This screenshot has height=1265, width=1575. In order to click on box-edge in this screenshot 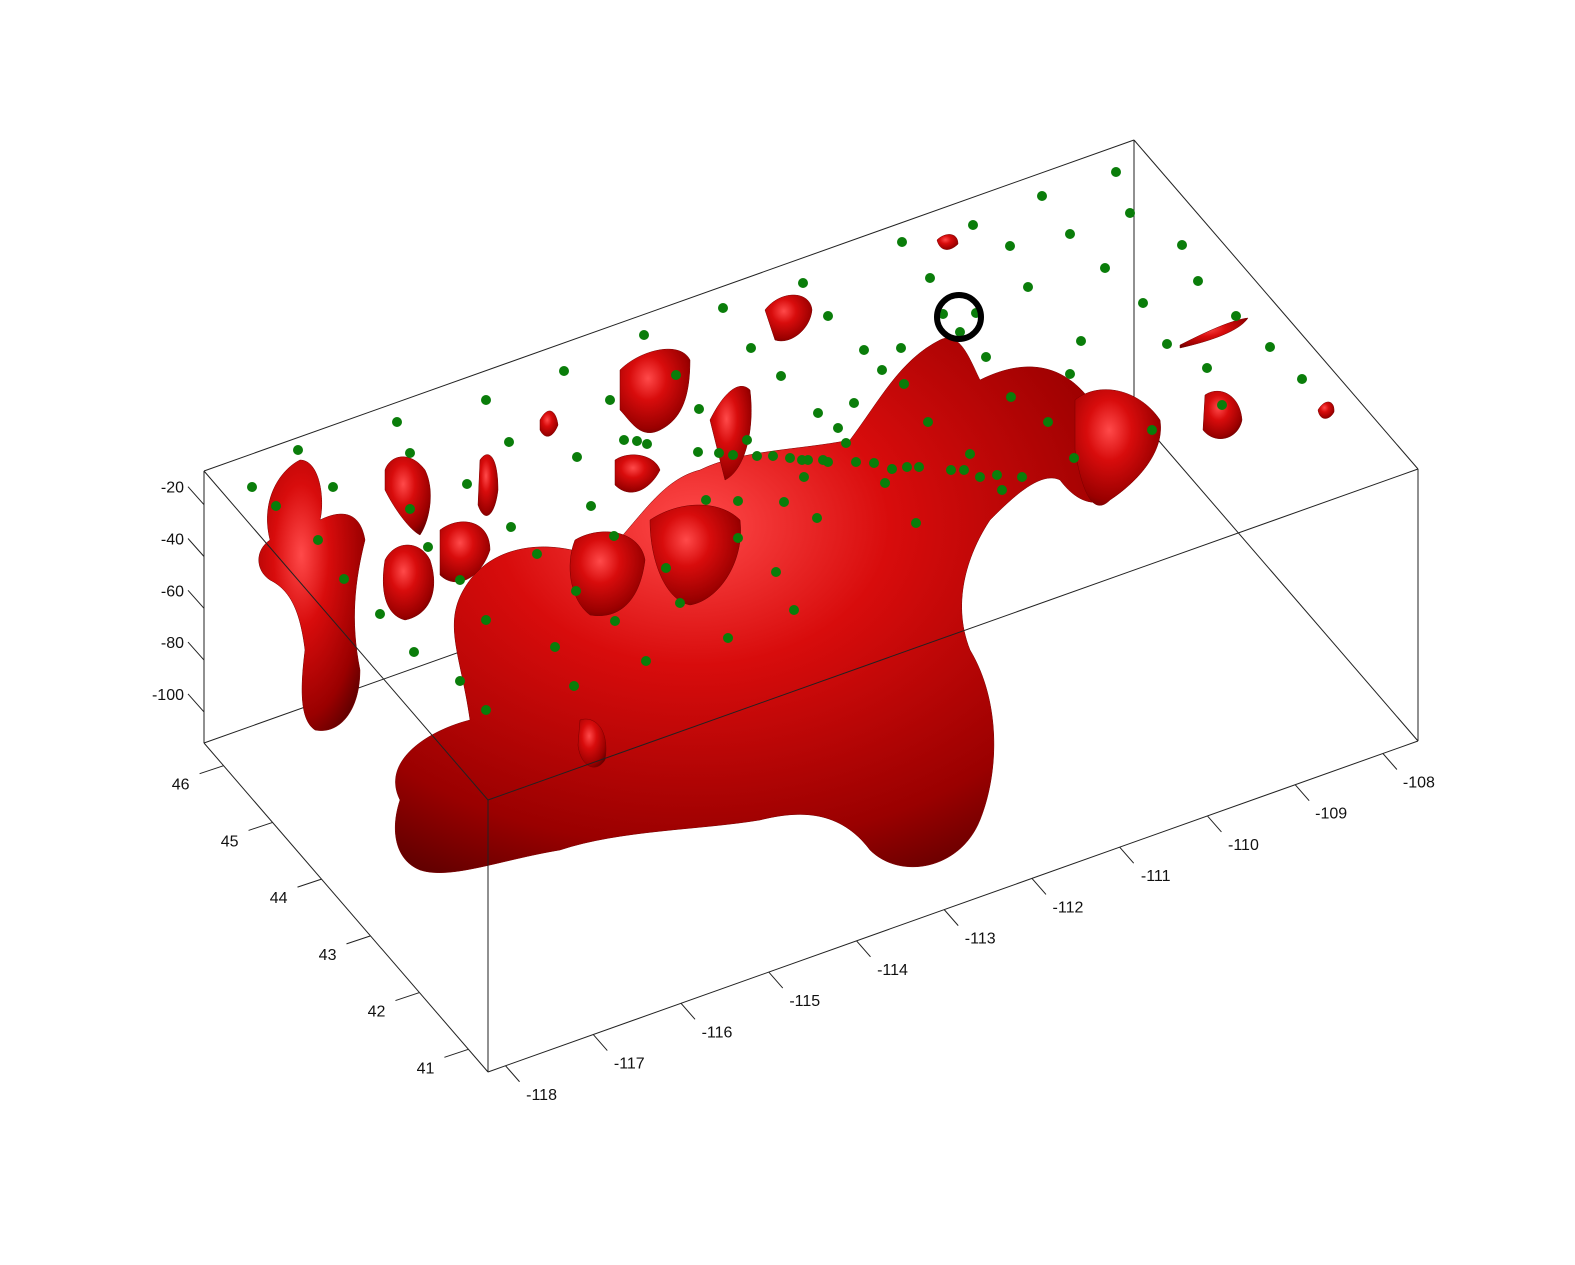, I will do `click(346, 635)`.